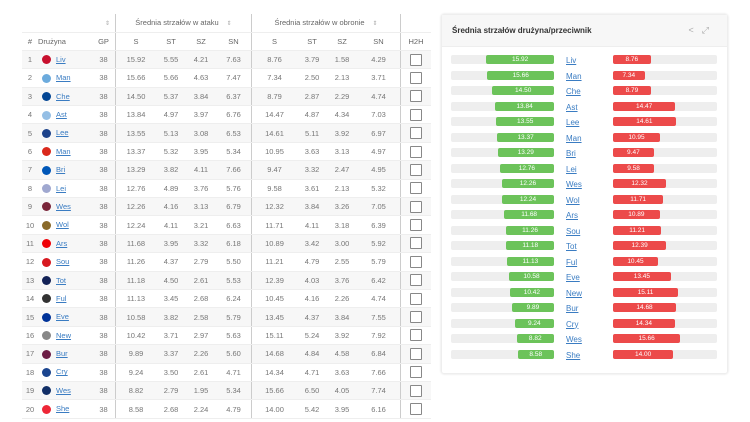 This screenshot has height=422, width=750. Describe the element at coordinates (523, 90) in the screenshot. I see `for-bar: 14.50` at that location.